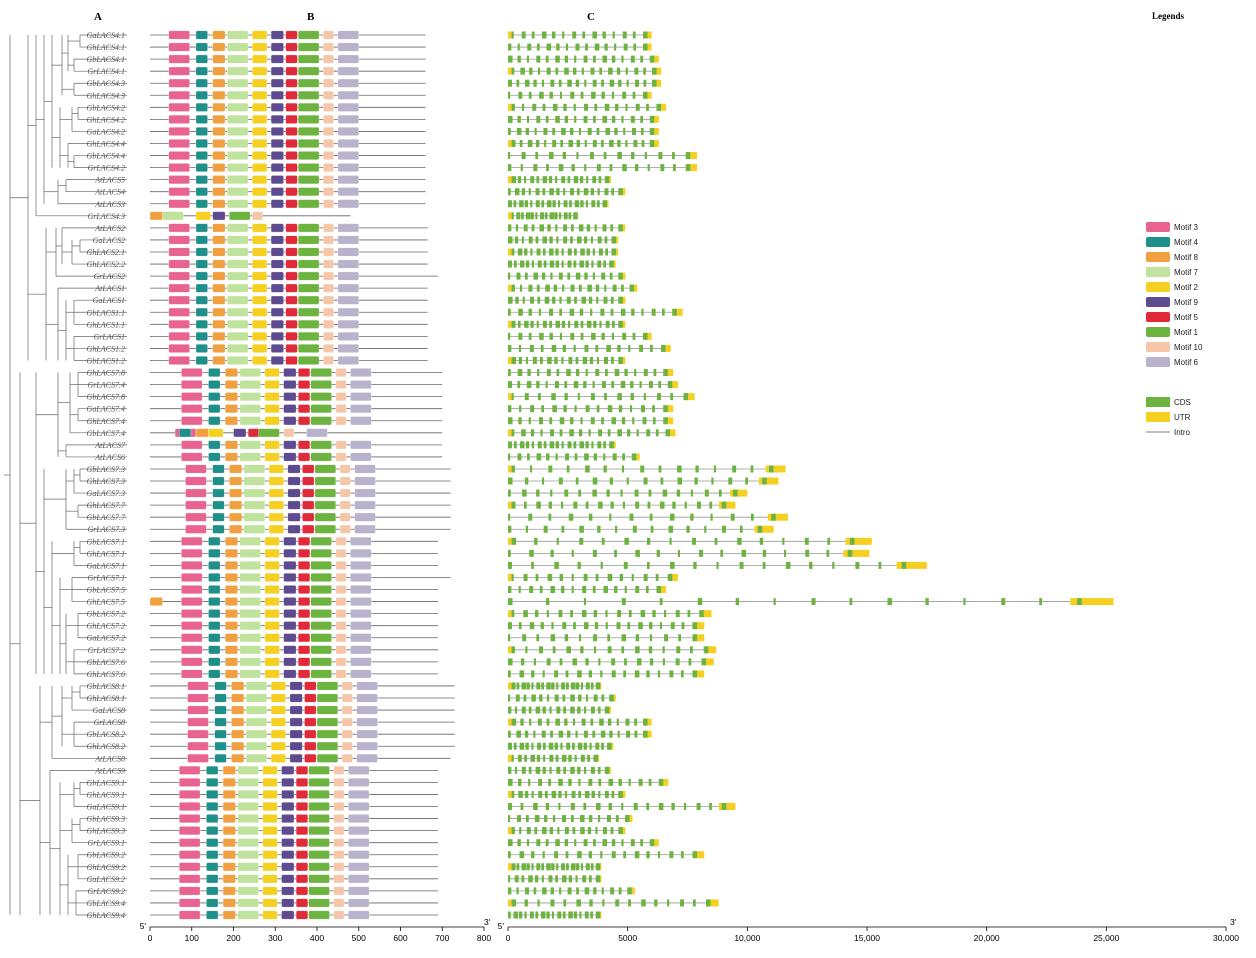  What do you see at coordinates (106, 602) in the screenshot?
I see `leaf-label: GhLACS7.5` at bounding box center [106, 602].